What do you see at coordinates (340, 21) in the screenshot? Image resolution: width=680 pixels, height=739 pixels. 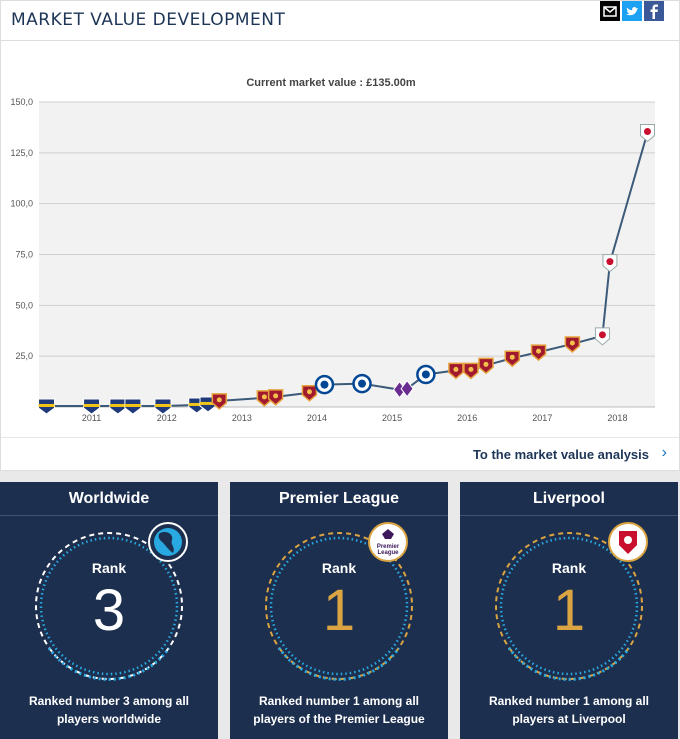 I see `panel-header: MARKET VALUE DEVELOPMENT` at bounding box center [340, 21].